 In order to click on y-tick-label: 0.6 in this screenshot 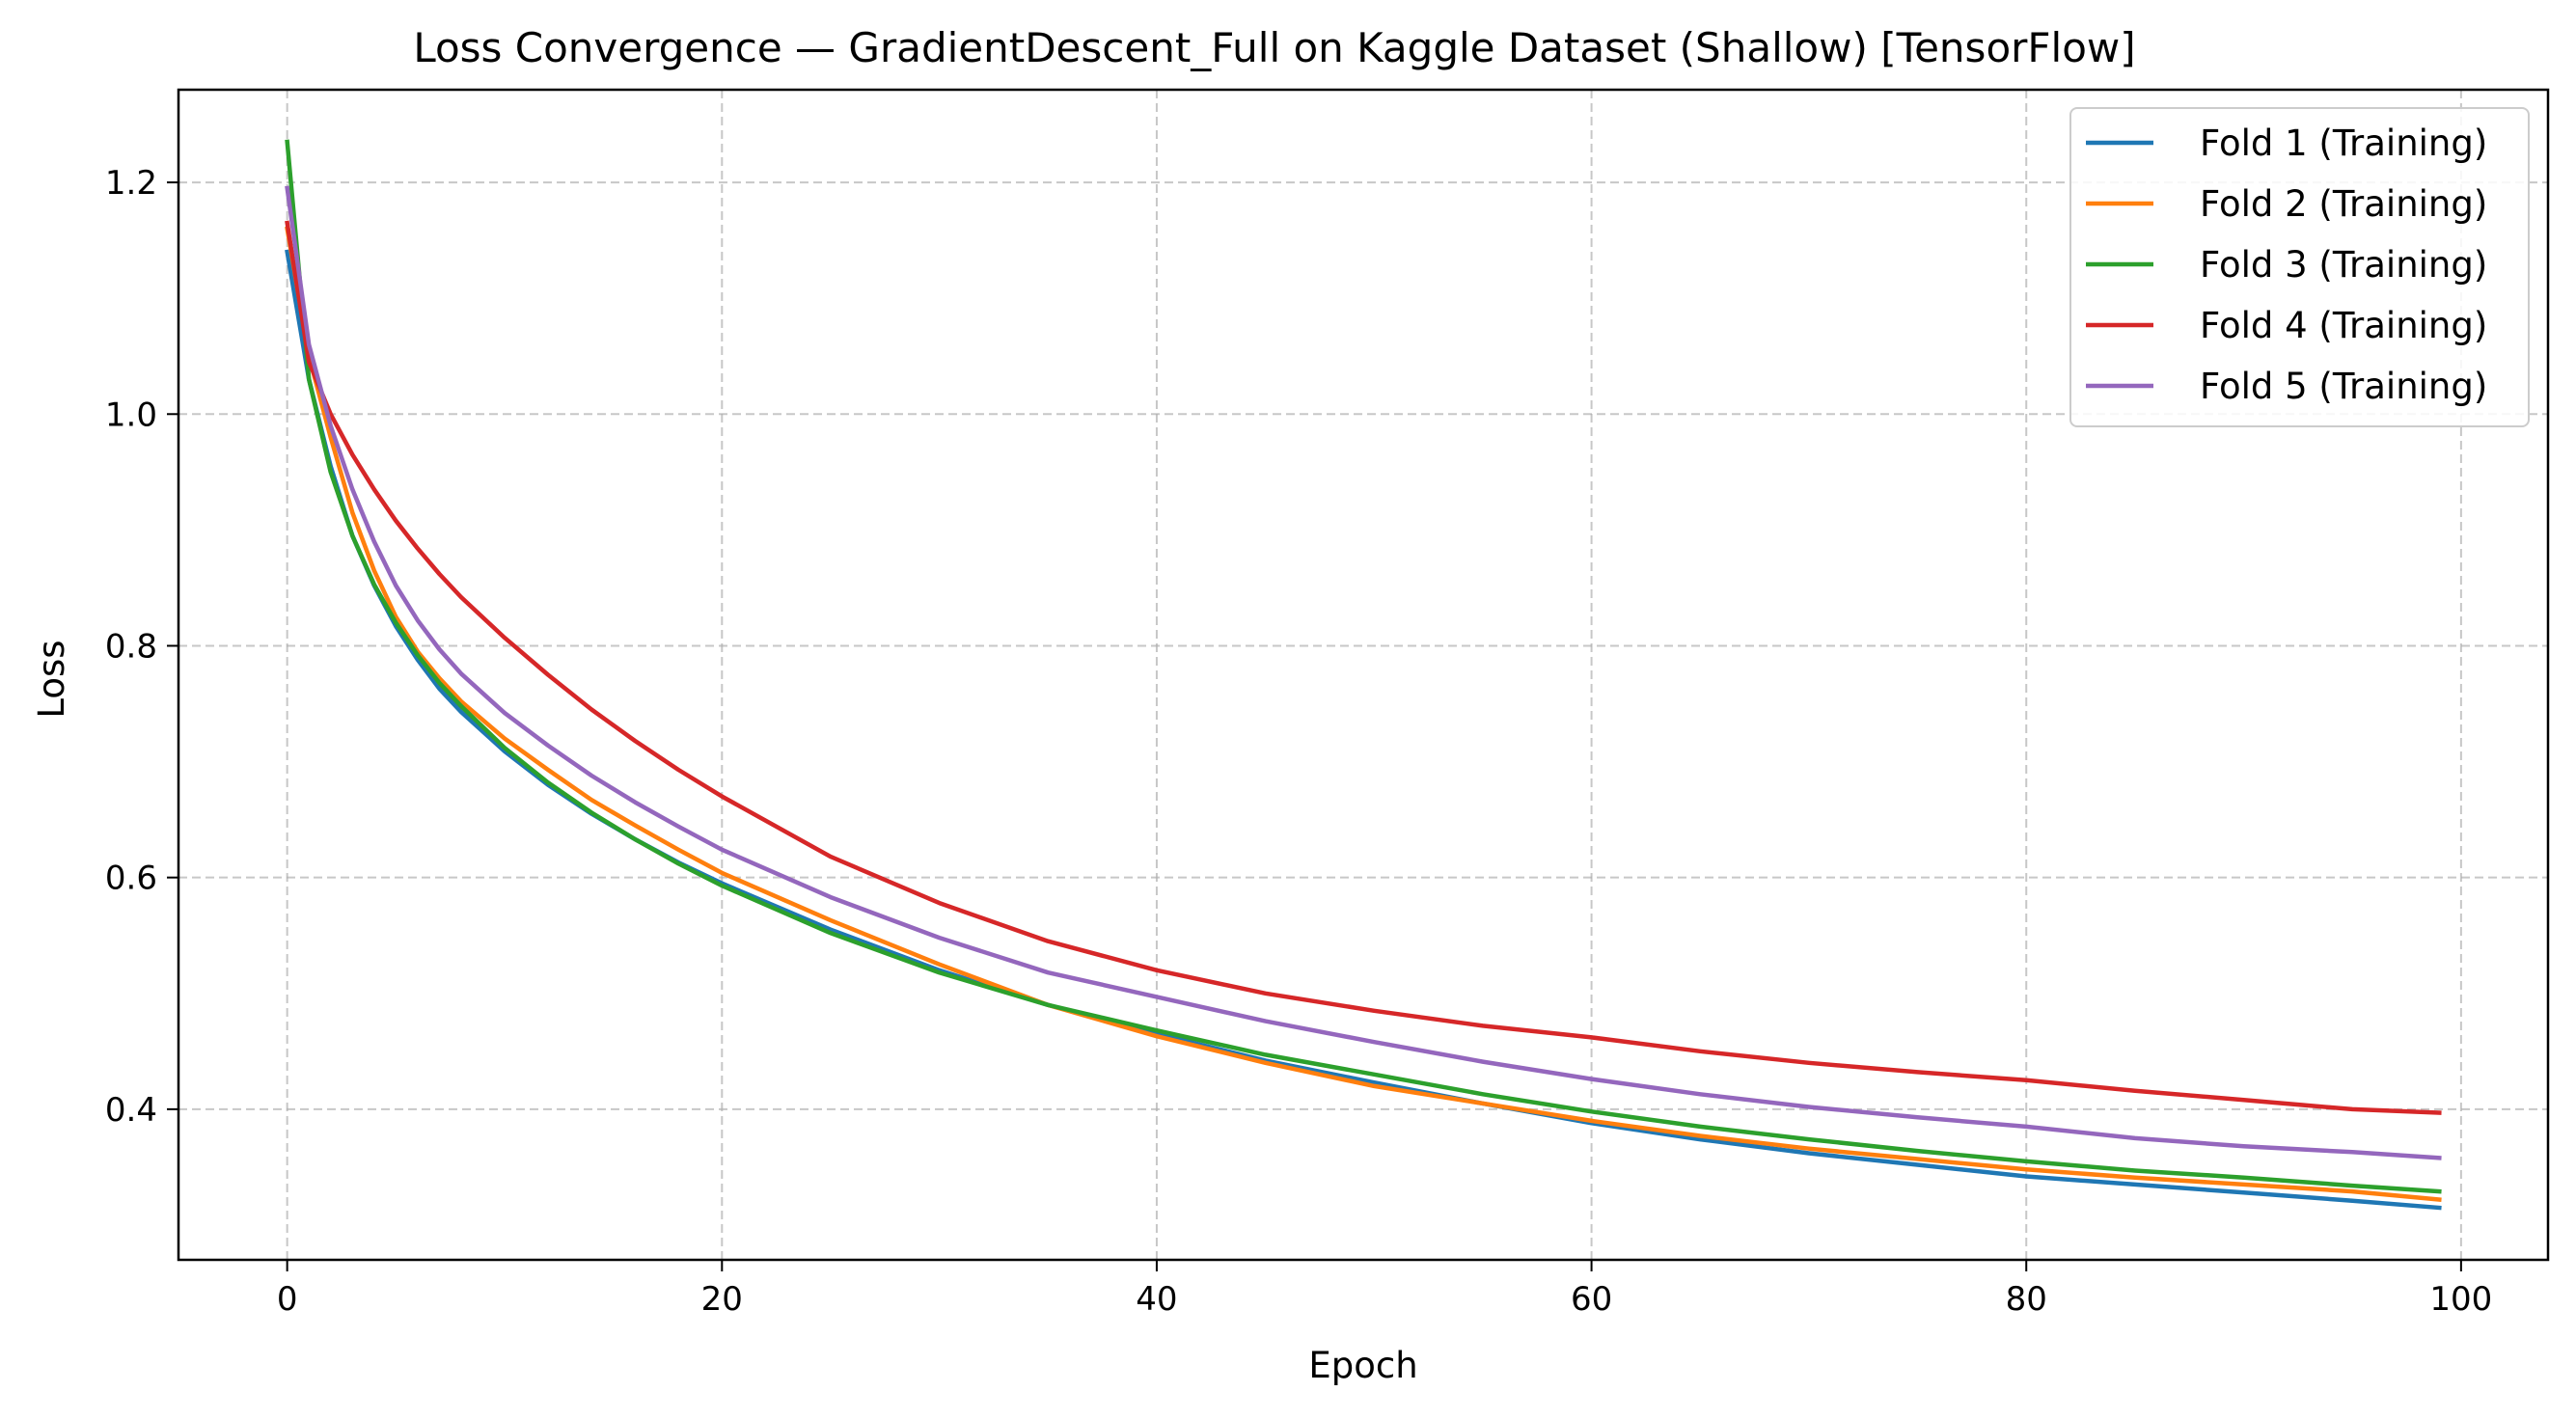, I will do `click(131, 879)`.